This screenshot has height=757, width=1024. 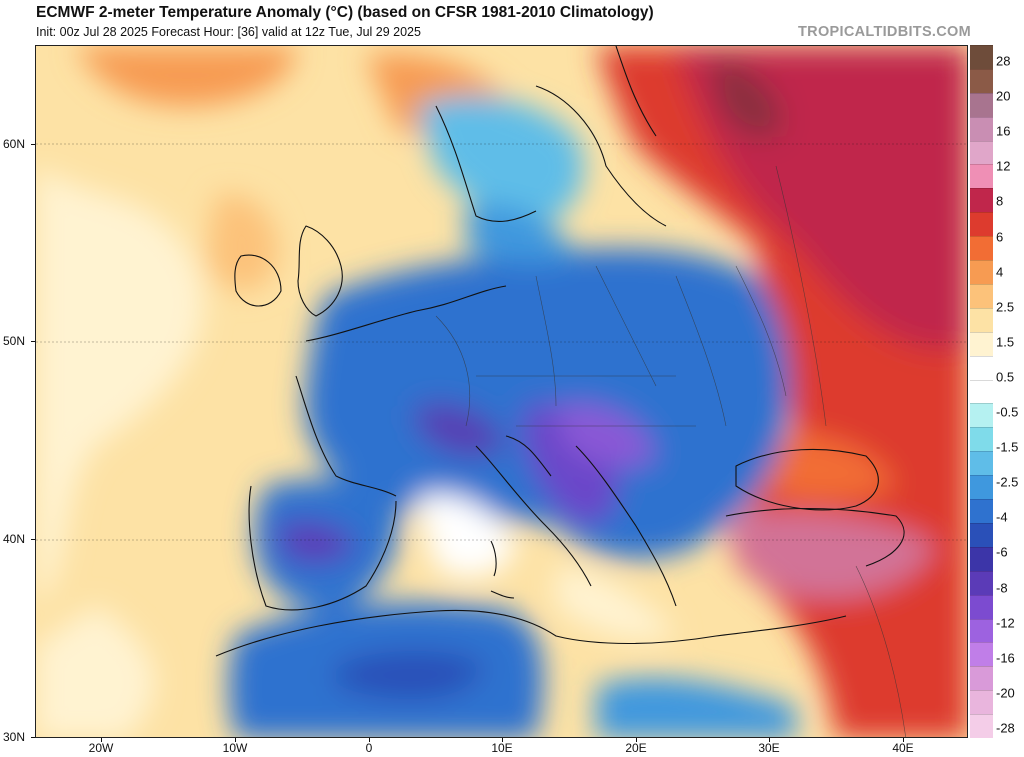 What do you see at coordinates (1003, 131) in the screenshot?
I see `colorbar-label: 16` at bounding box center [1003, 131].